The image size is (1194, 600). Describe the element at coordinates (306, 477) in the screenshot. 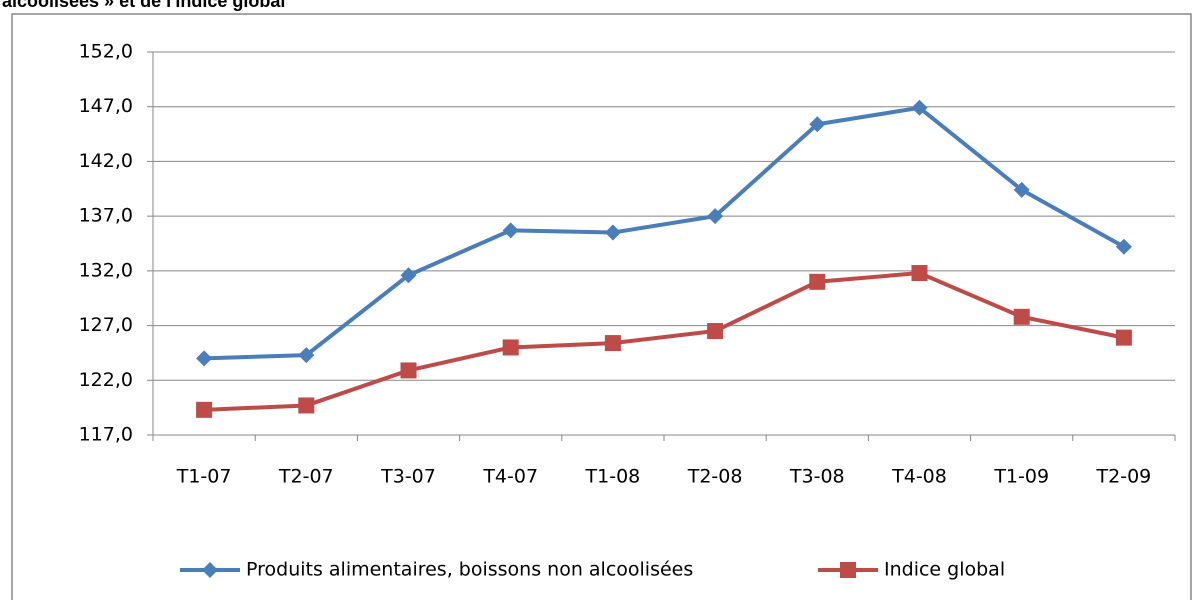

I see `x-tick-label: T2-07` at that location.